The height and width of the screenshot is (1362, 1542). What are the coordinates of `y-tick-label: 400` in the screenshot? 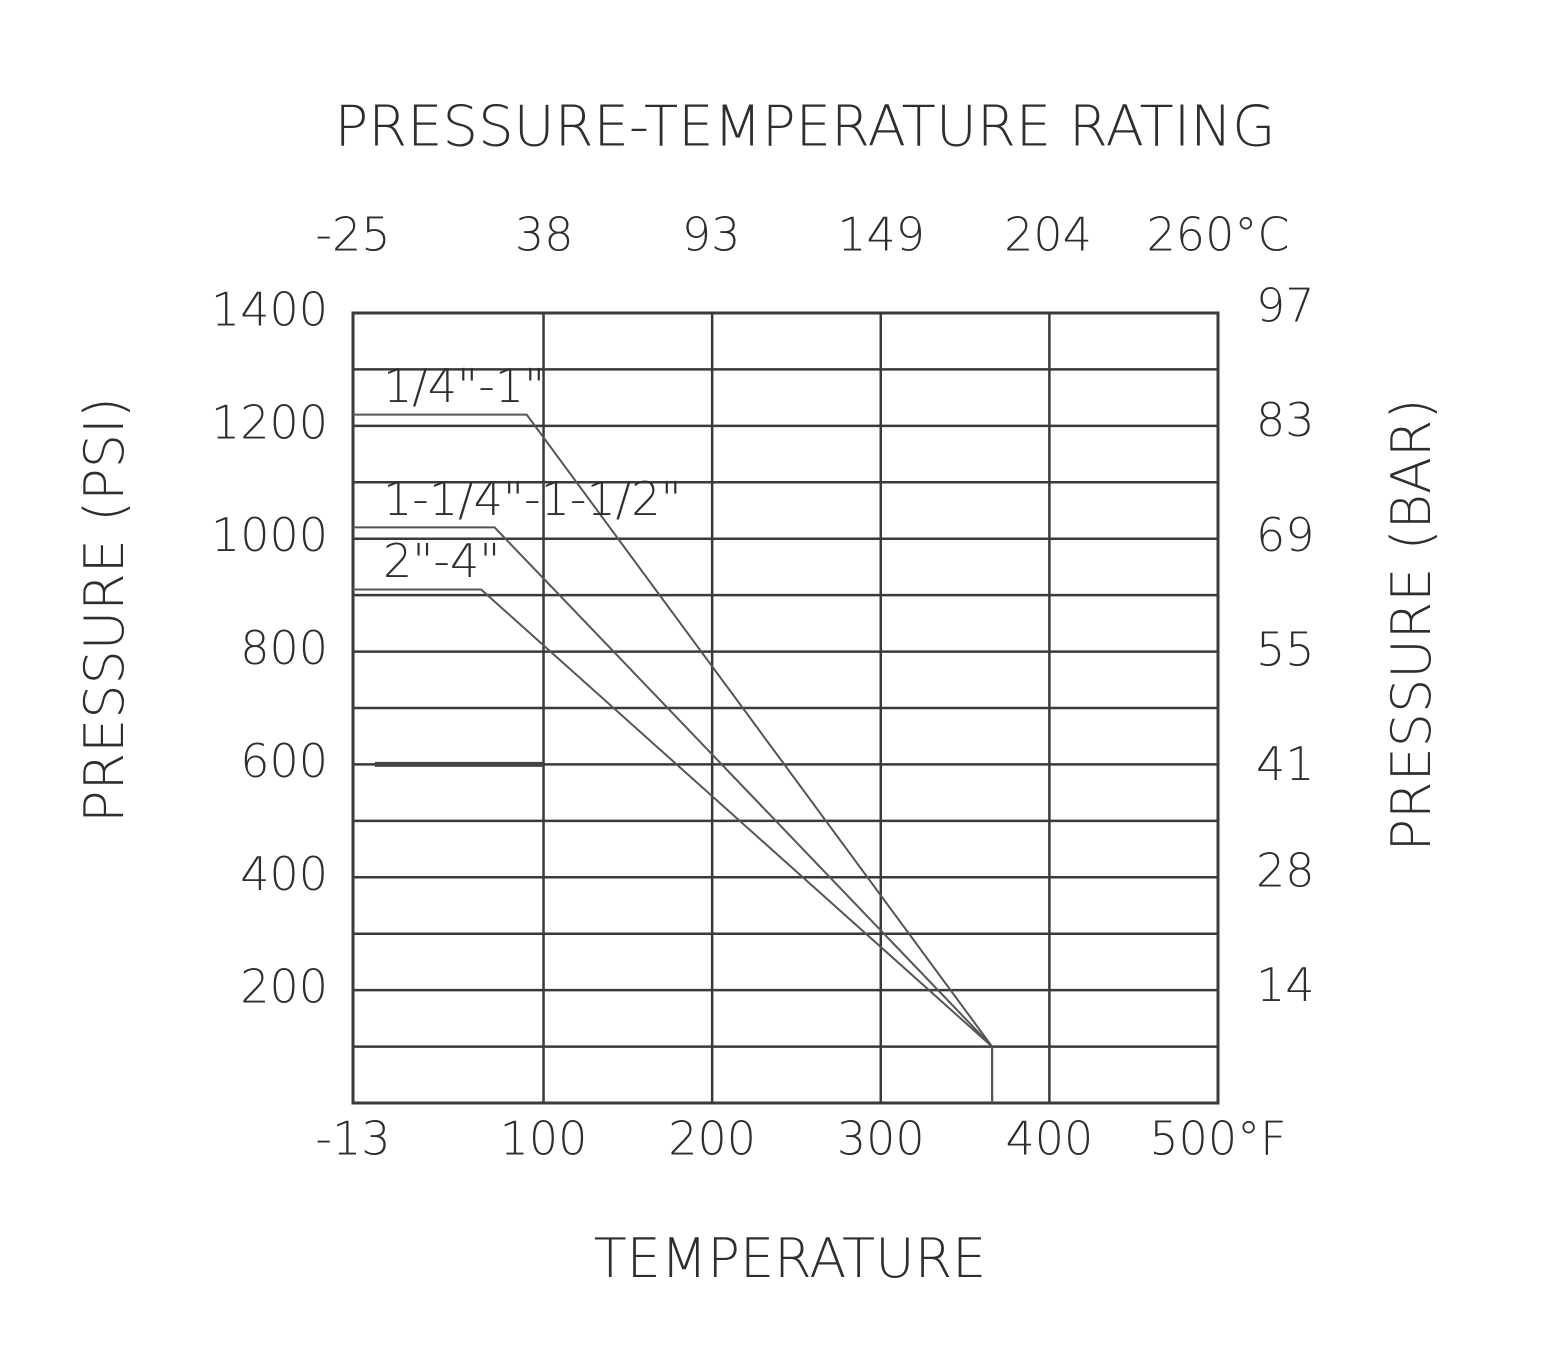 It's located at (284, 874).